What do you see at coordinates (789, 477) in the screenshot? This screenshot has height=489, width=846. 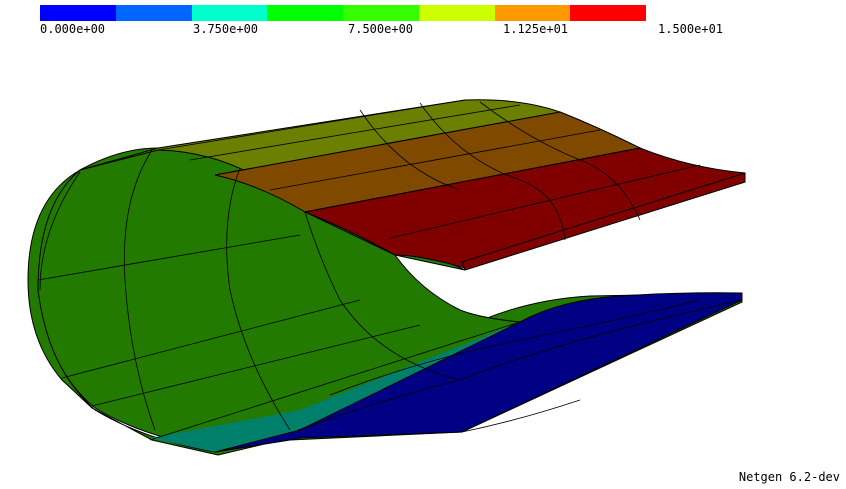 I see `version-label: Netgen 6.2-dev` at bounding box center [789, 477].